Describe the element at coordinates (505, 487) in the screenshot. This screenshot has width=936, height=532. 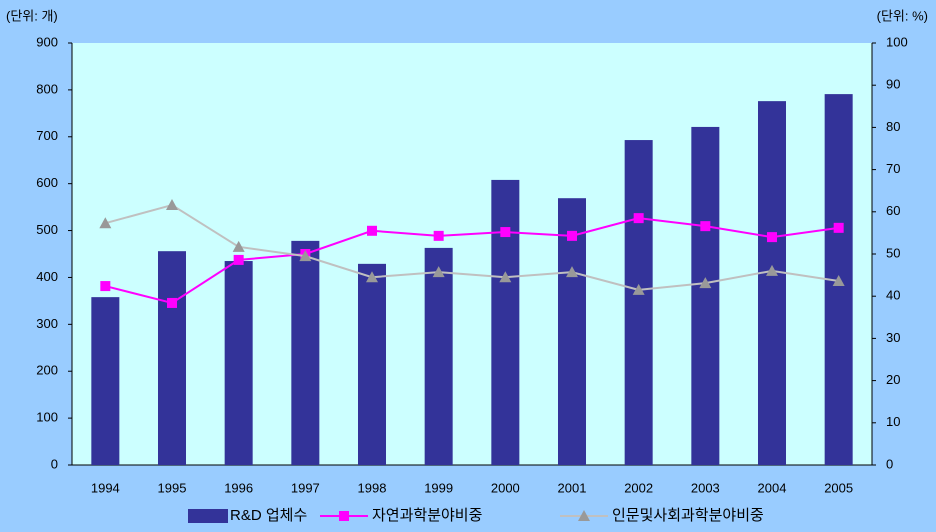
I see `x-tick-label: 2000` at that location.